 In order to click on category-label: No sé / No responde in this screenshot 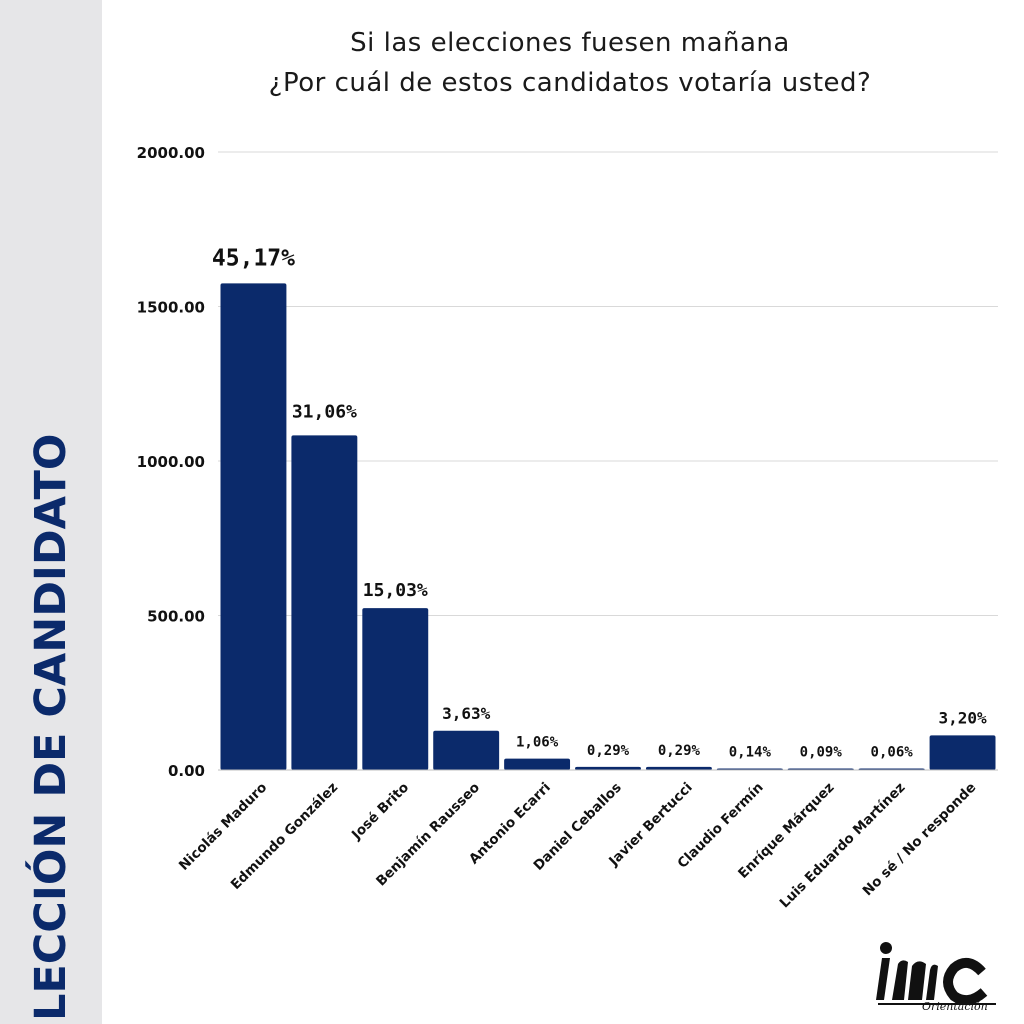, I will do `click(920, 840)`.